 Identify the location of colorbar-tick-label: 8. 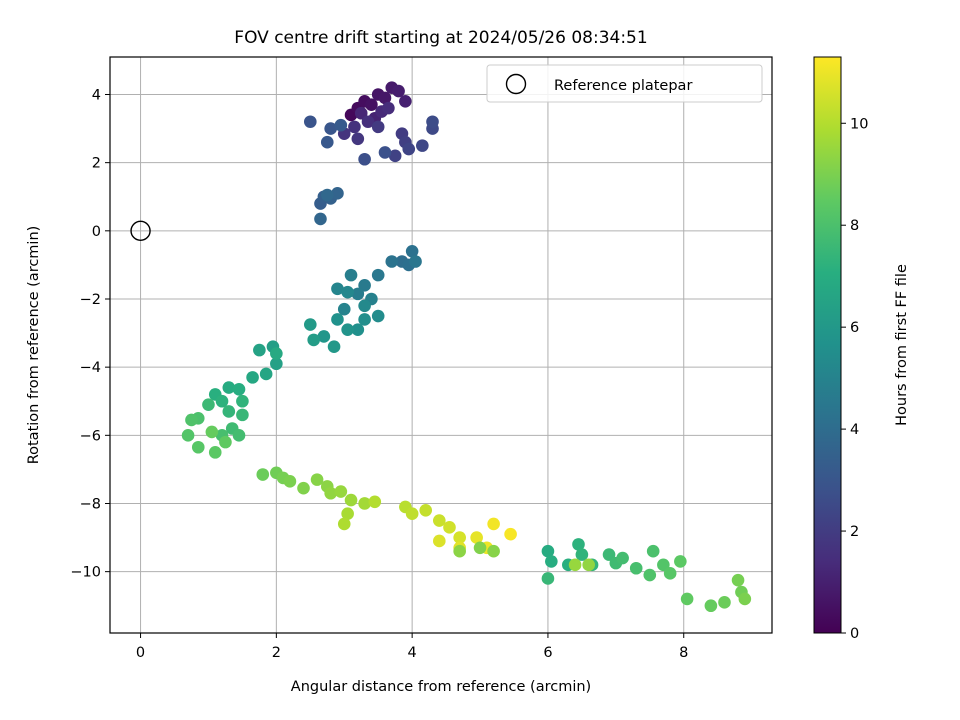
(854, 226).